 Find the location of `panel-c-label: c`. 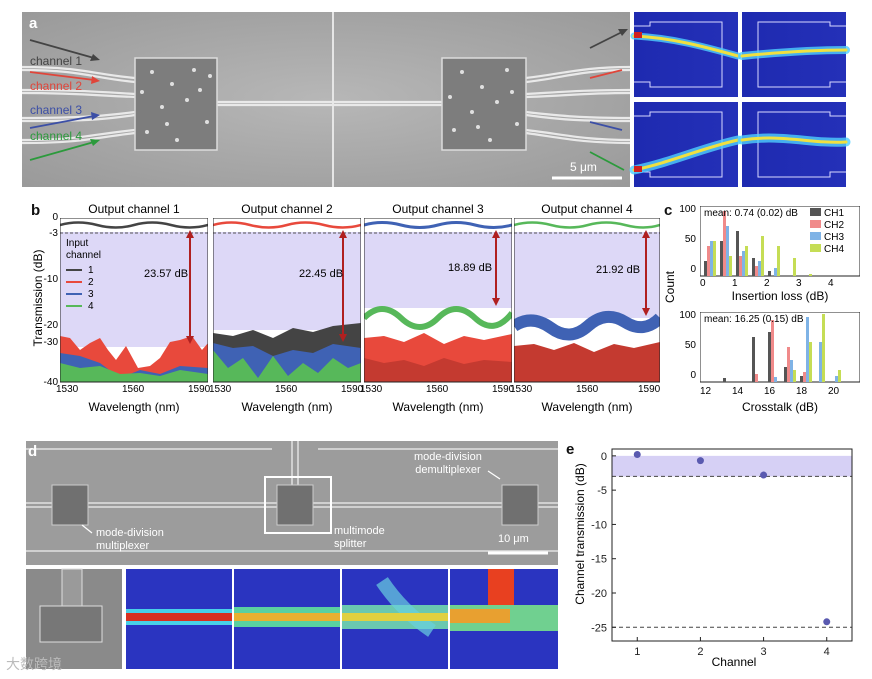

panel-c-label: c is located at coordinates (668, 210).